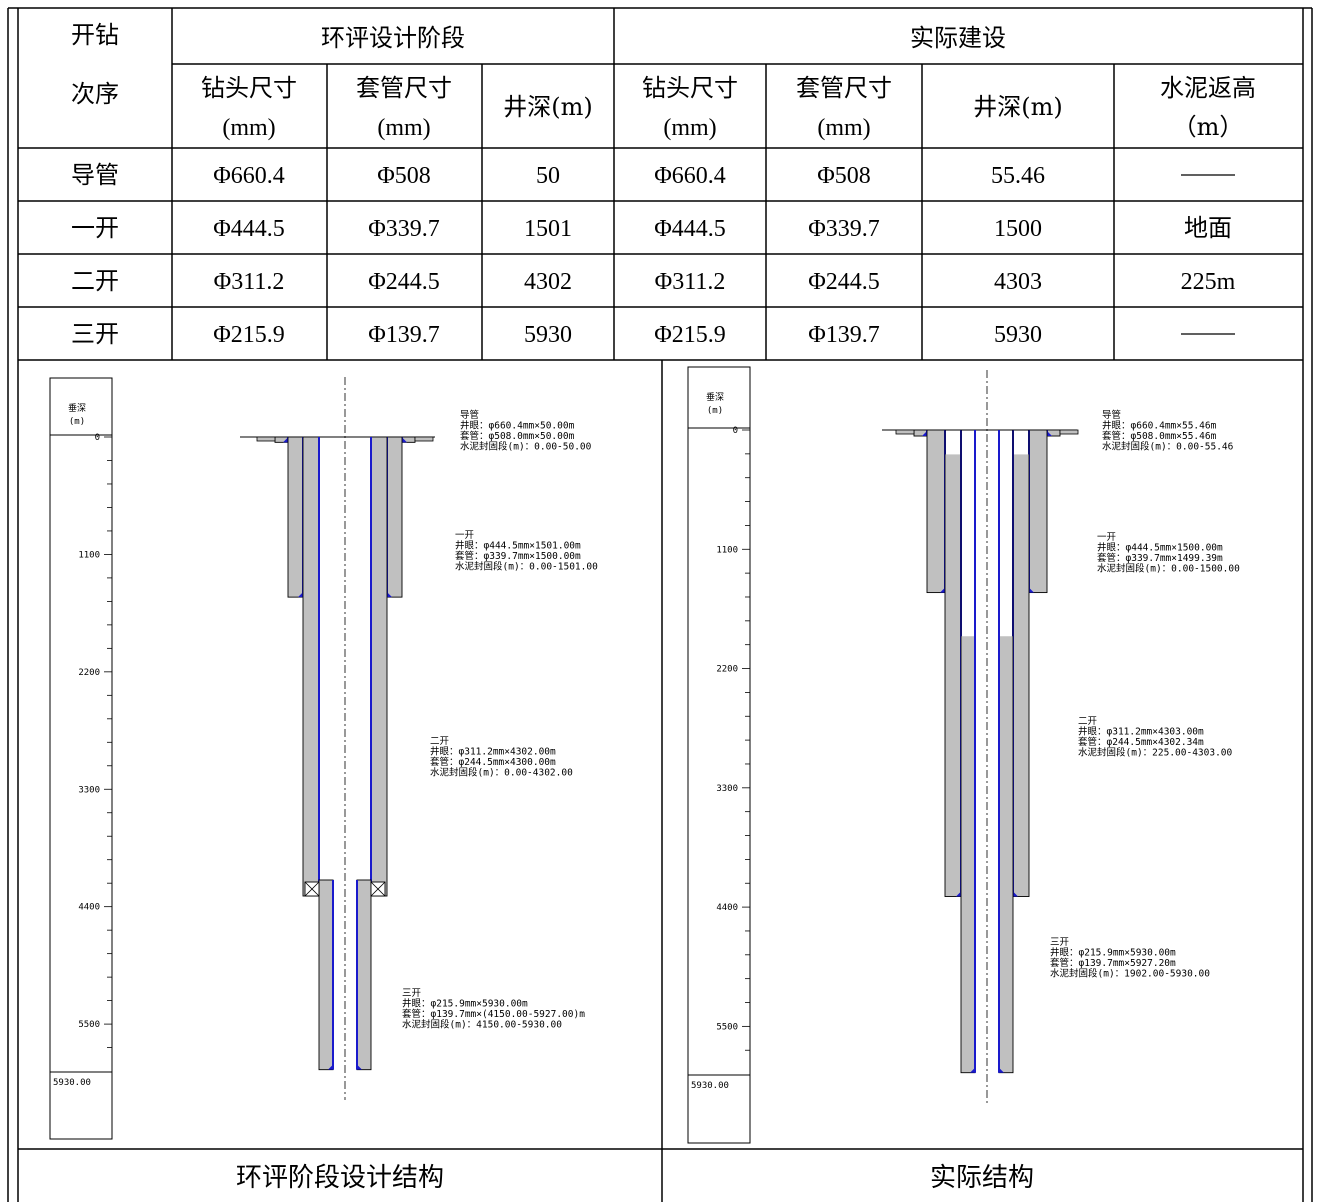 Image resolution: width=1320 pixels, height=1202 pixels. What do you see at coordinates (690, 88) in the screenshot?
I see `header-act-bit: 钻头尺寸` at bounding box center [690, 88].